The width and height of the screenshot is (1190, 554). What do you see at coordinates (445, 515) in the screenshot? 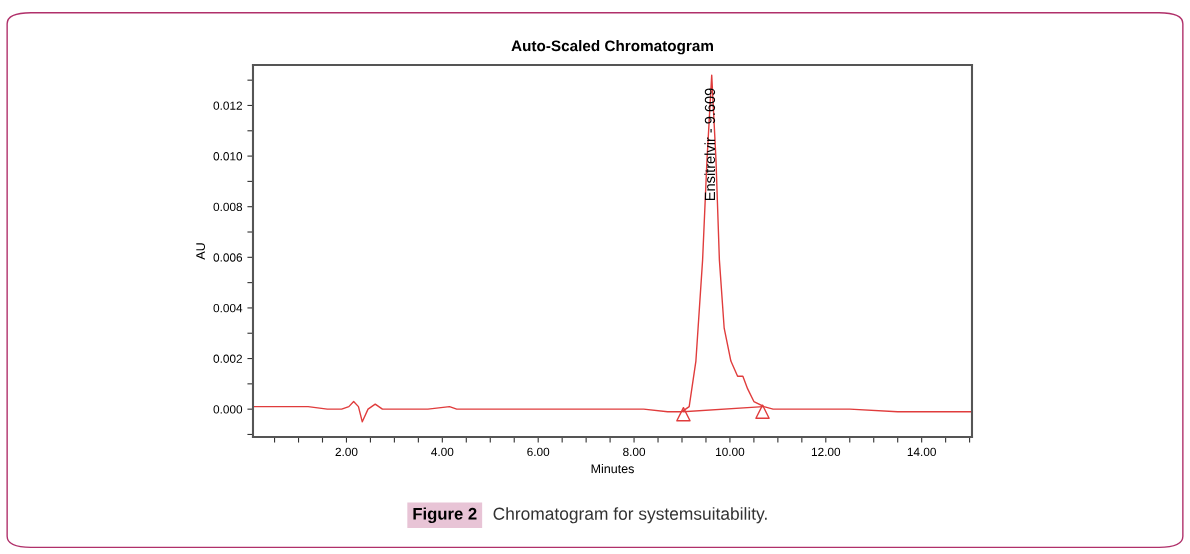
I see `caption: Figure 2` at bounding box center [445, 515].